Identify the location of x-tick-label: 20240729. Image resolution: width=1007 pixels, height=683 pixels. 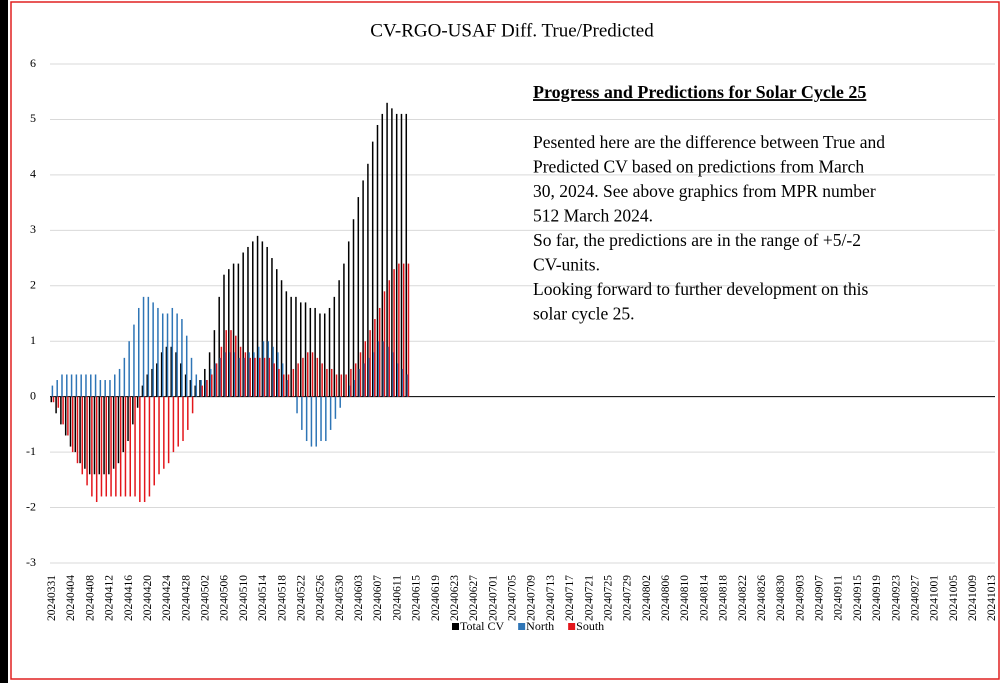
(628, 598).